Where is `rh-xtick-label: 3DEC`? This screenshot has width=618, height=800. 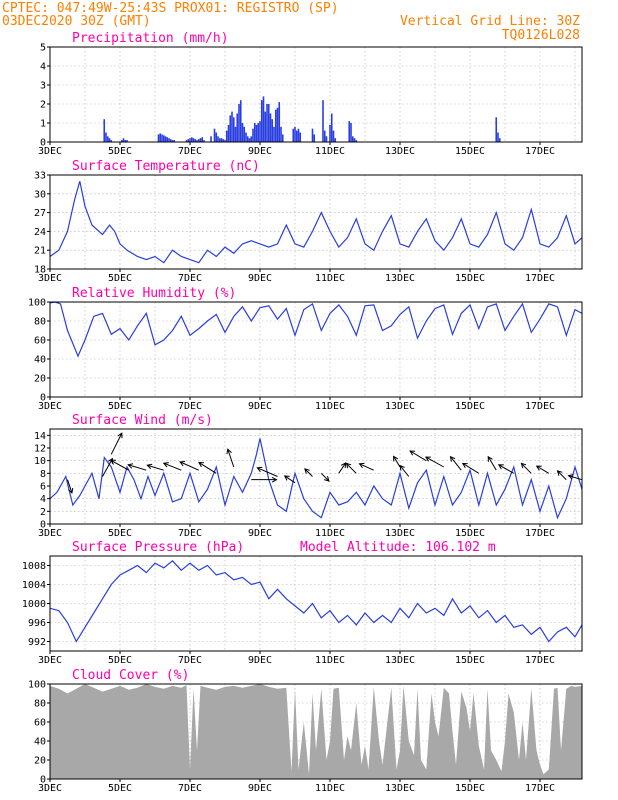
rh-xtick-label: 3DEC is located at coordinates (50, 406).